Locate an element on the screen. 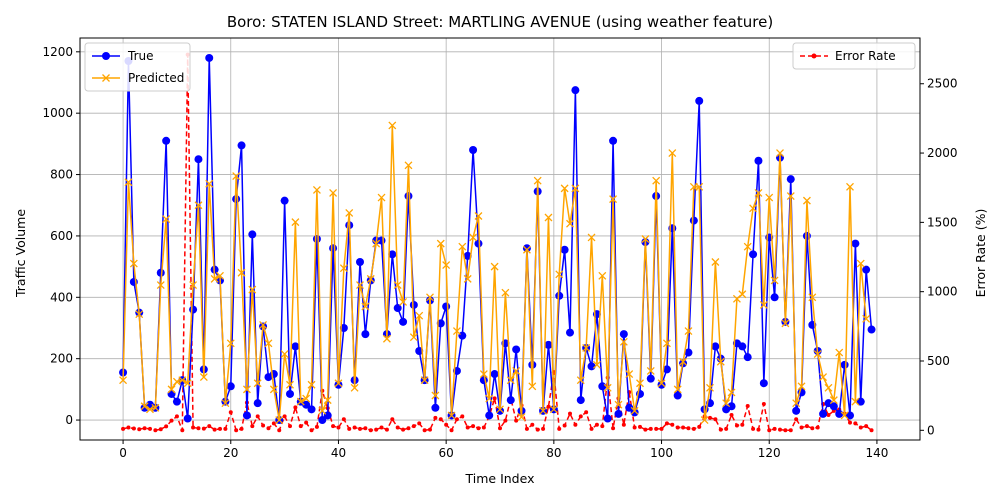 Image resolution: width=1000 pixels, height=504 pixels. x-tick-label: 20 is located at coordinates (230, 453).